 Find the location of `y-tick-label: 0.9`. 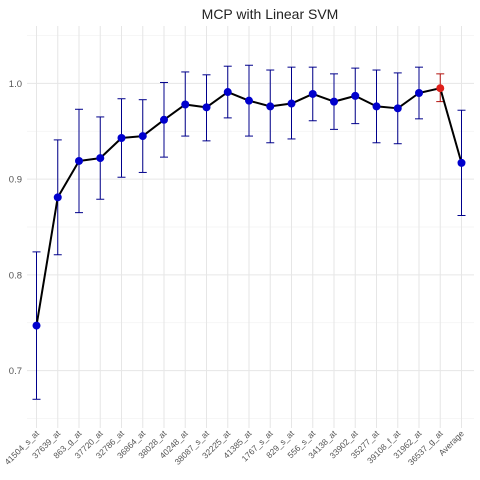

y-tick-label: 0.9 is located at coordinates (15, 180).